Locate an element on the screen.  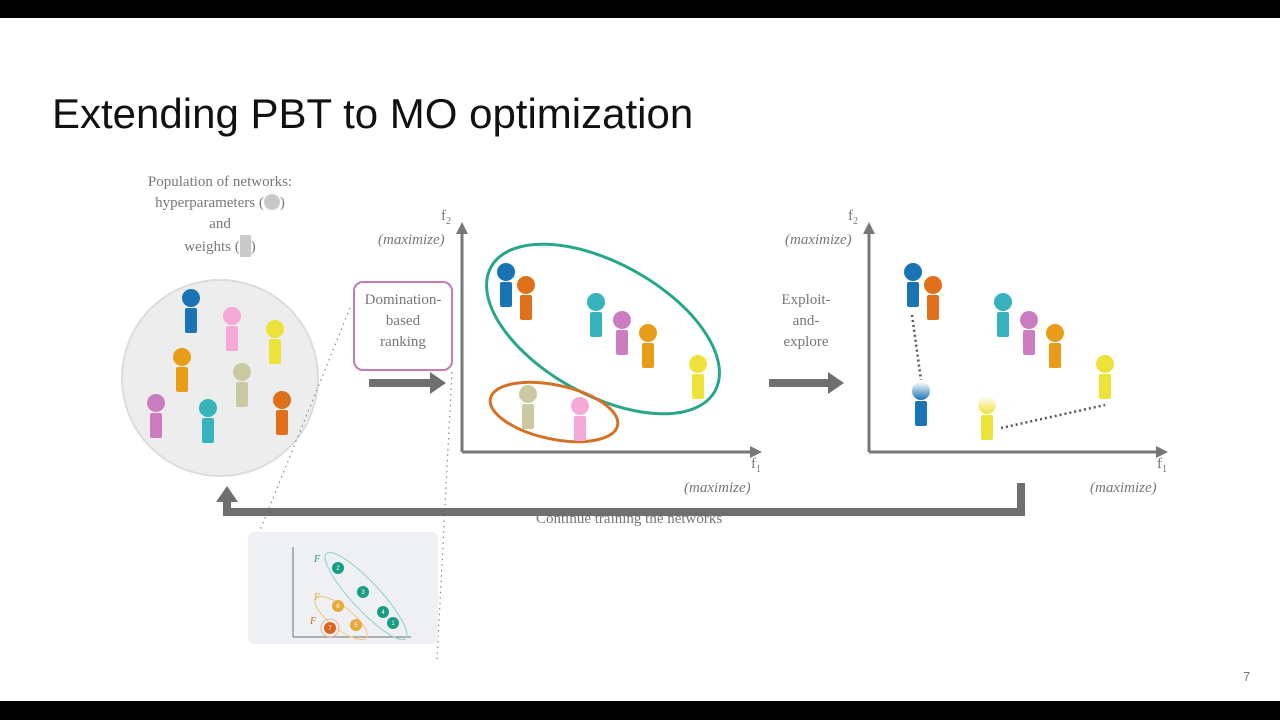
population-pool is located at coordinates (220, 378).